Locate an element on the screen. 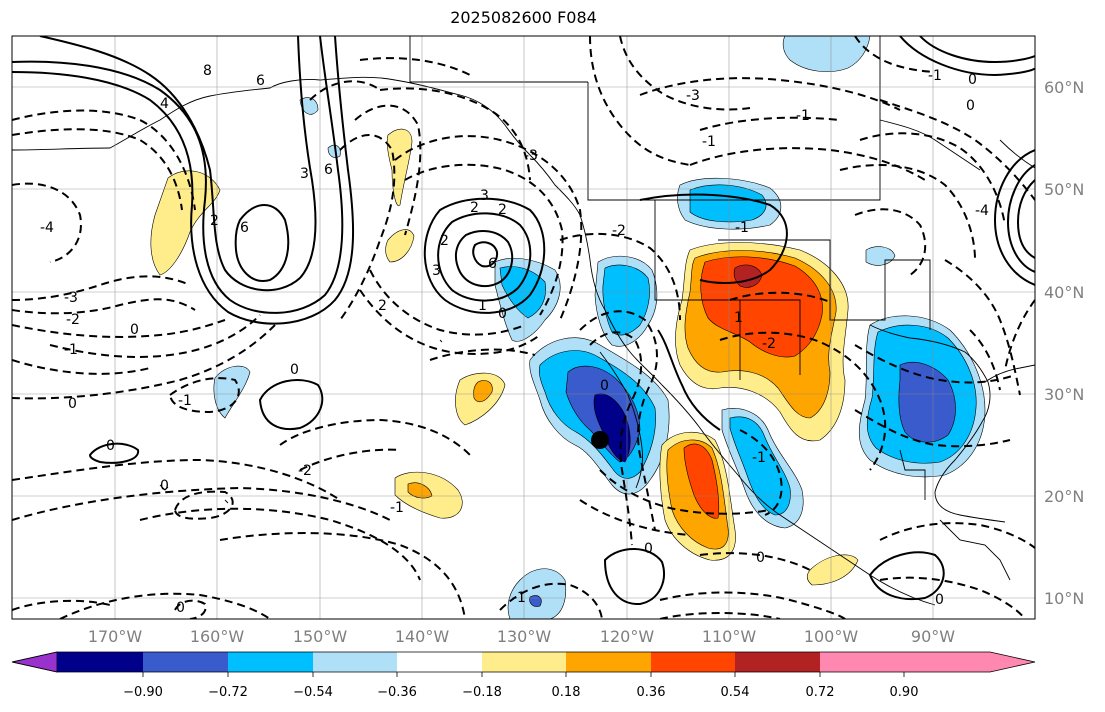 Image resolution: width=1105 pixels, height=712 pixels. lat-label: 30°N is located at coordinates (1064, 394).